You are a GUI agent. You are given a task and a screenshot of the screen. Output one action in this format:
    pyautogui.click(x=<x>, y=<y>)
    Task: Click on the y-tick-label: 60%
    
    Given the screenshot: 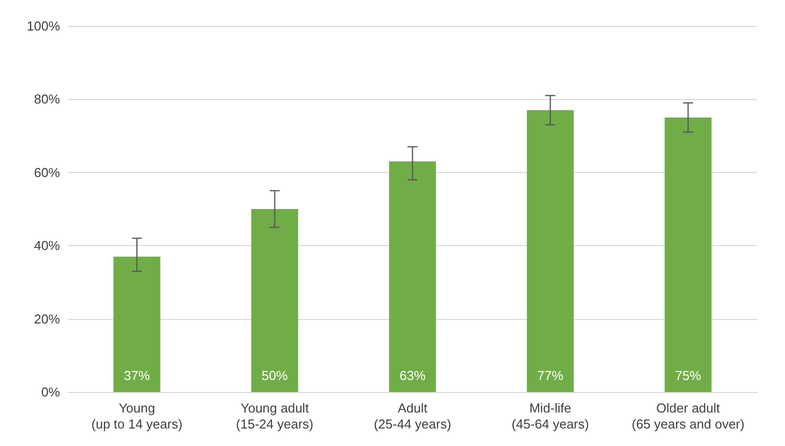 What is the action you would take?
    pyautogui.click(x=47, y=172)
    